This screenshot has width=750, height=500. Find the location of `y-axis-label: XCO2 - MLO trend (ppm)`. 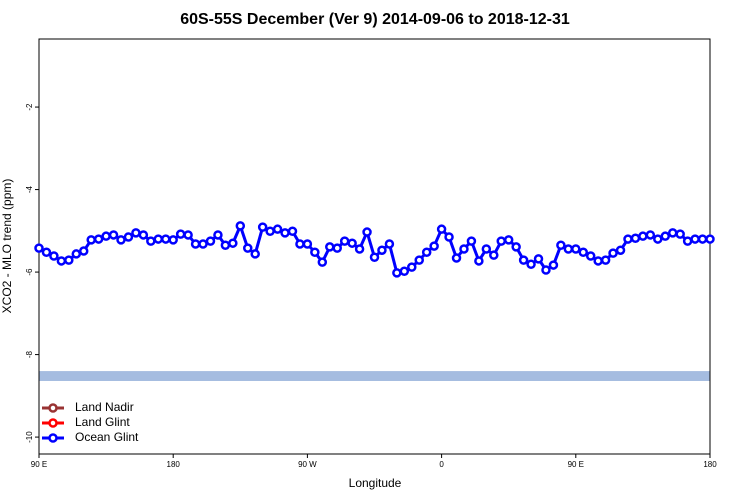

y-axis-label: XCO2 - MLO trend (ppm) is located at coordinates (7, 246).